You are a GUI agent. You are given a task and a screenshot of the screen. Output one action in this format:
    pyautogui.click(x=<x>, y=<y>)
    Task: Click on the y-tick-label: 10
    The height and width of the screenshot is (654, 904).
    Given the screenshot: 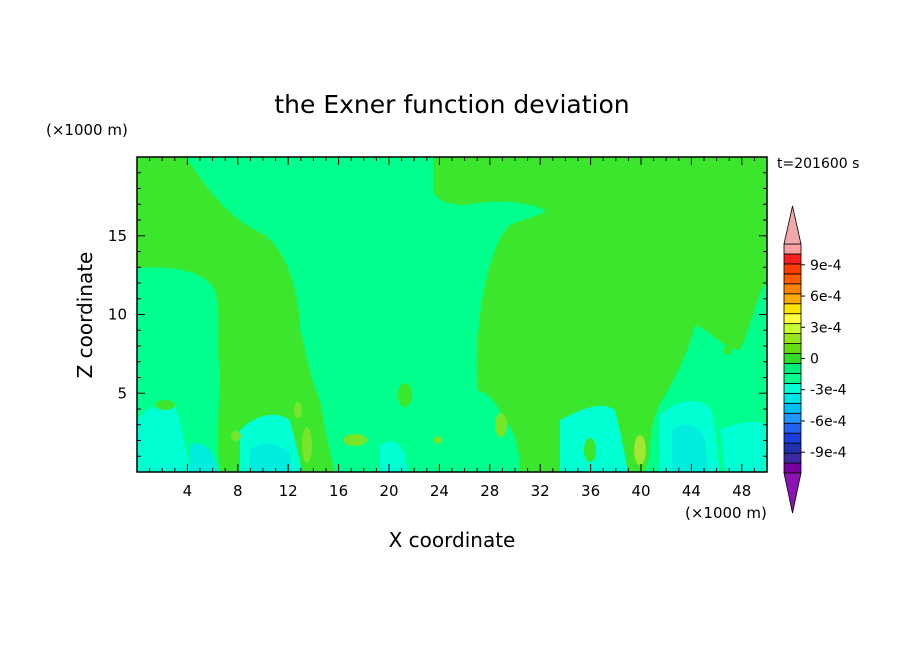 What is the action you would take?
    pyautogui.click(x=117, y=315)
    